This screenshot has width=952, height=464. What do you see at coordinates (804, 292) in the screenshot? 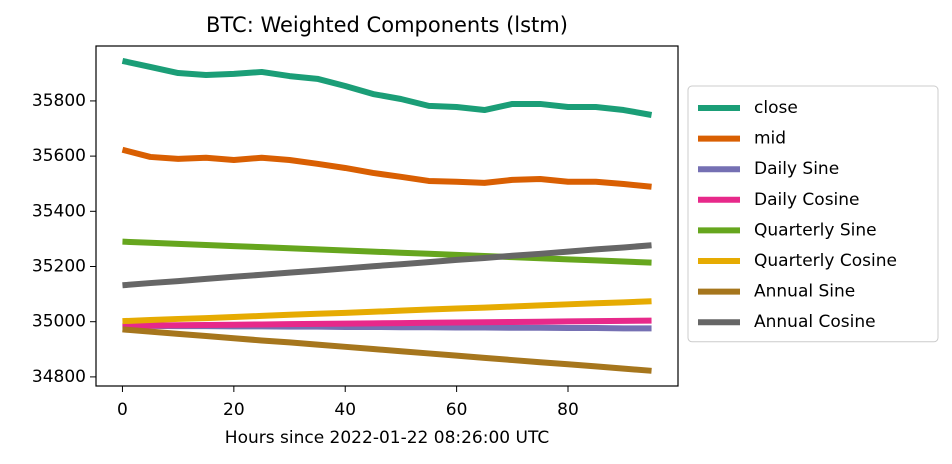
I see `legend-label: Annual Sine` at bounding box center [804, 292].